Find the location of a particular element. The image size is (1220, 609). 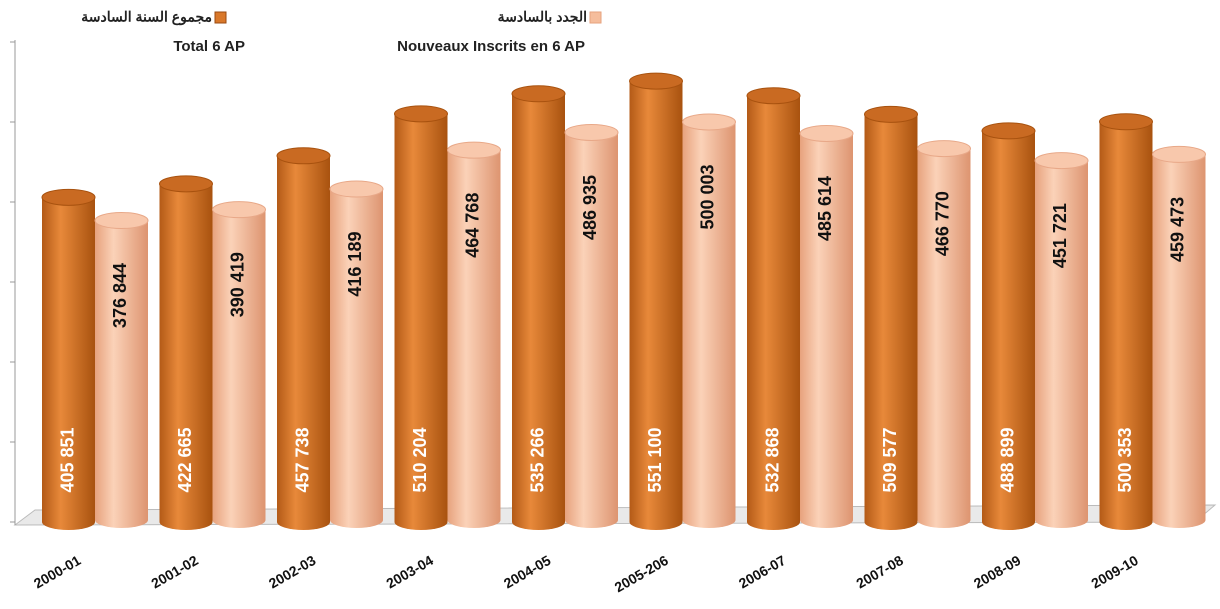

legend-label: Nouveaux Inscrits en 6 AP is located at coordinates (491, 46).